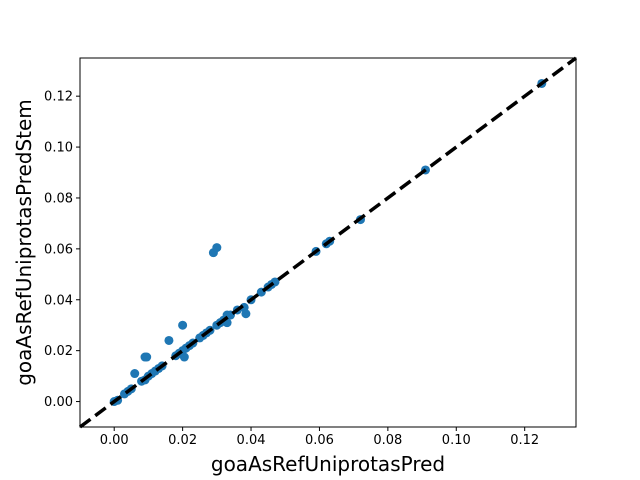 Image resolution: width=640 pixels, height=480 pixels. What do you see at coordinates (58, 300) in the screenshot?
I see `y-tick-label: 0.04` at bounding box center [58, 300].